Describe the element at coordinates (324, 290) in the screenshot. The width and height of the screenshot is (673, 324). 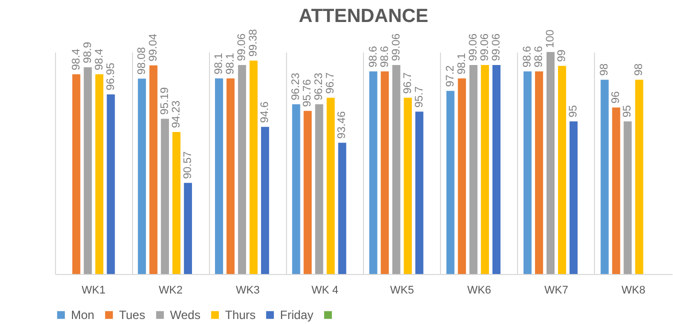
I see `x-tick-label: WK 4` at that location.